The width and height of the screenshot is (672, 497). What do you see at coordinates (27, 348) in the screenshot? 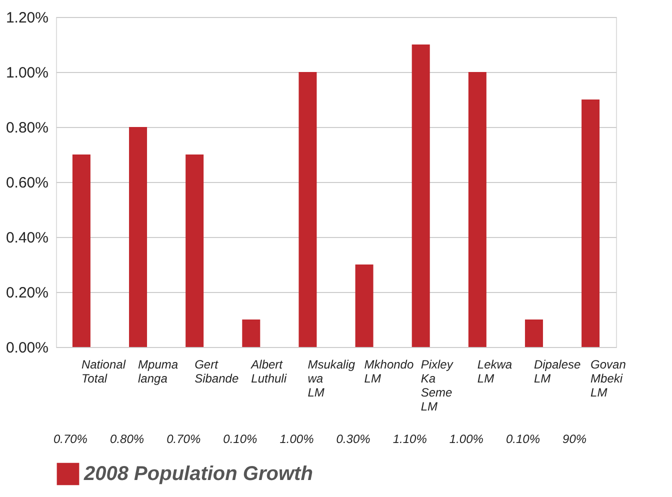
I see `y-tick-label: 0.00%` at bounding box center [27, 348].